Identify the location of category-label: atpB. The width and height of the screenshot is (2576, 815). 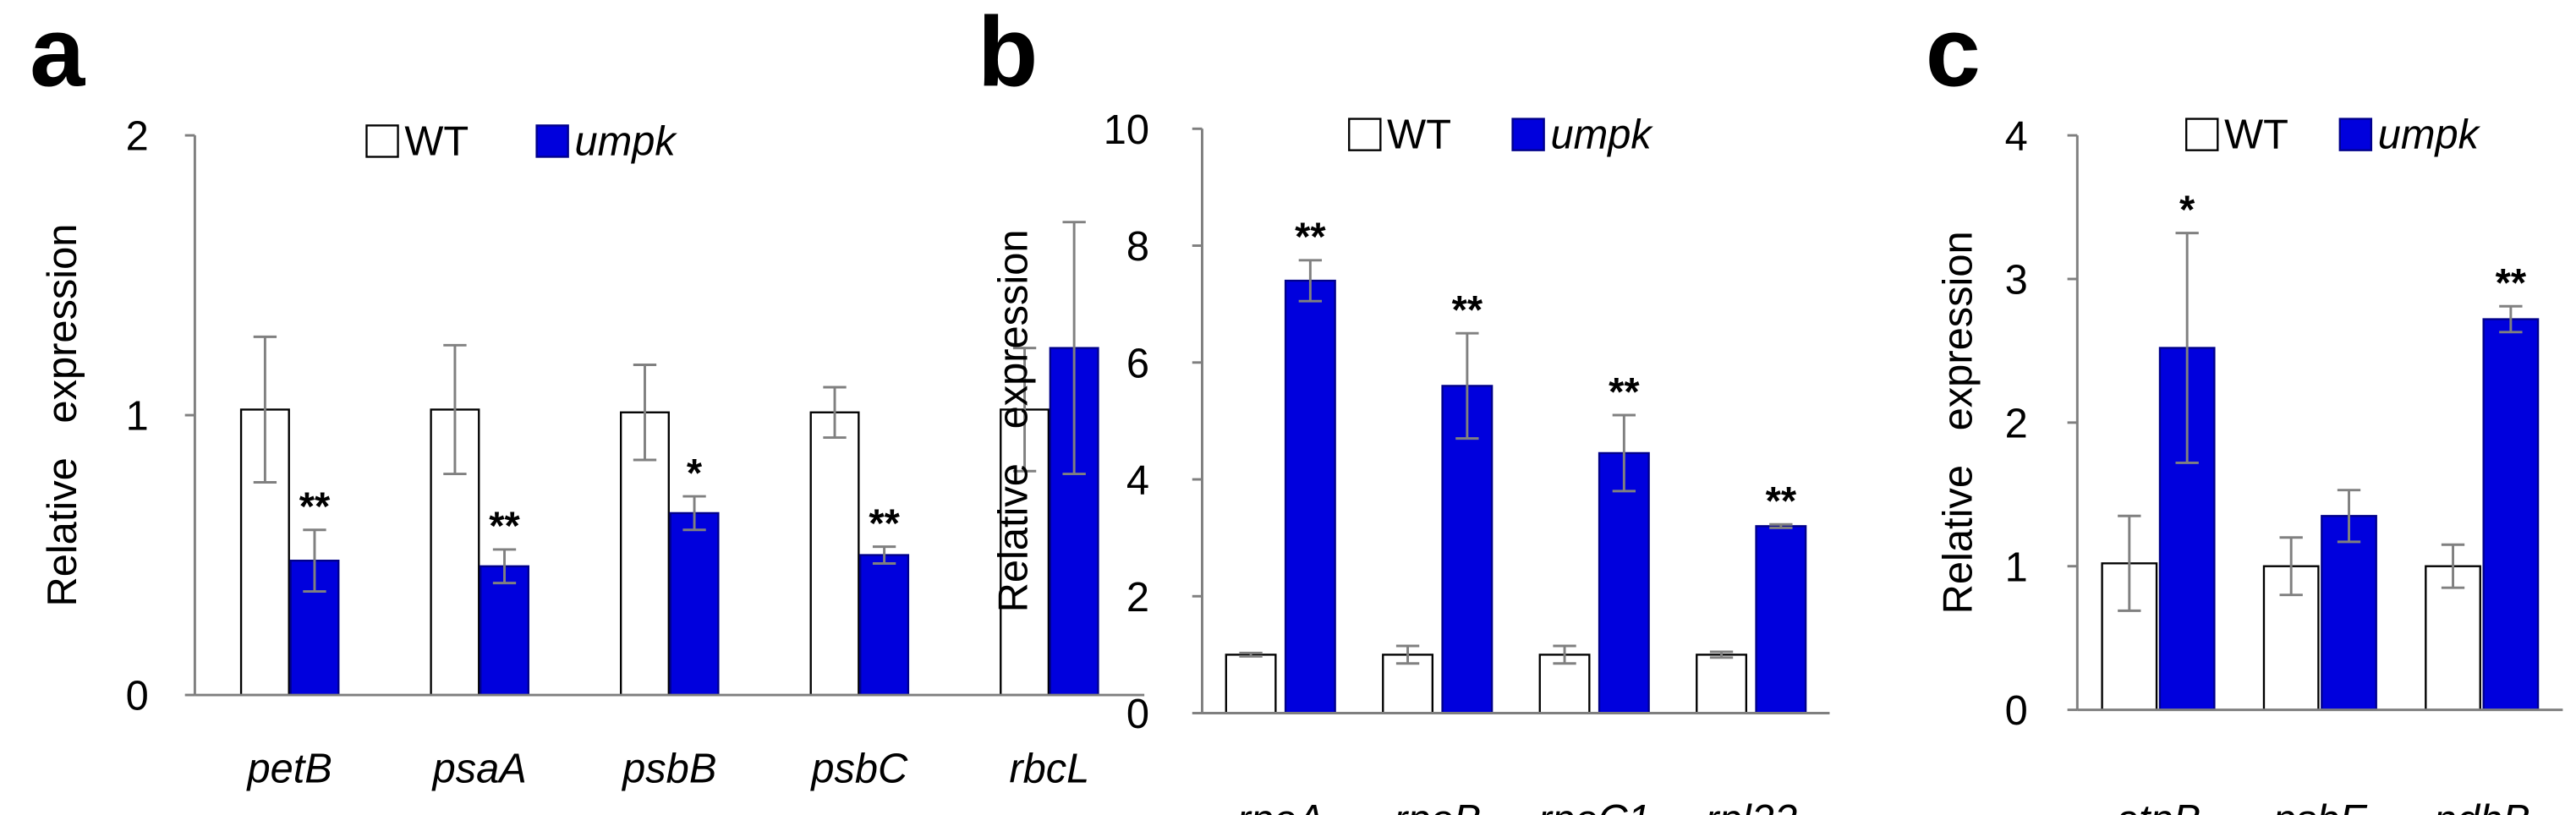
(2158, 806).